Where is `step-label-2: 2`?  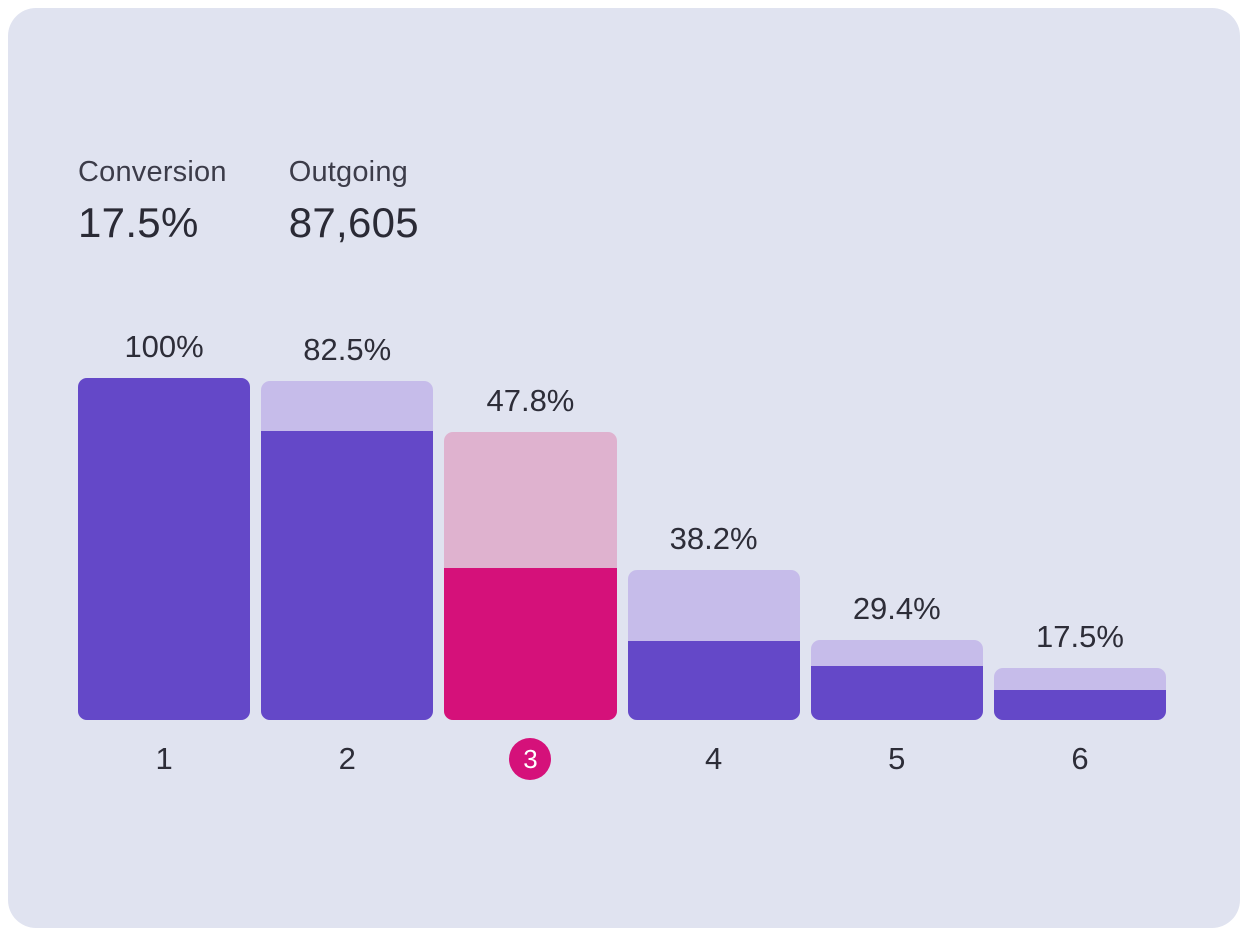 step-label-2: 2 is located at coordinates (347, 758).